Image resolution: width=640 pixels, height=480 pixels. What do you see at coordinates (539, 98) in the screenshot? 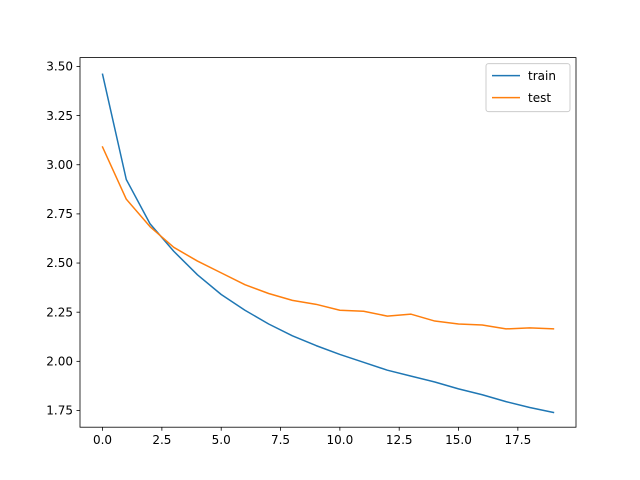
I see `legend-label-test: test` at bounding box center [539, 98].